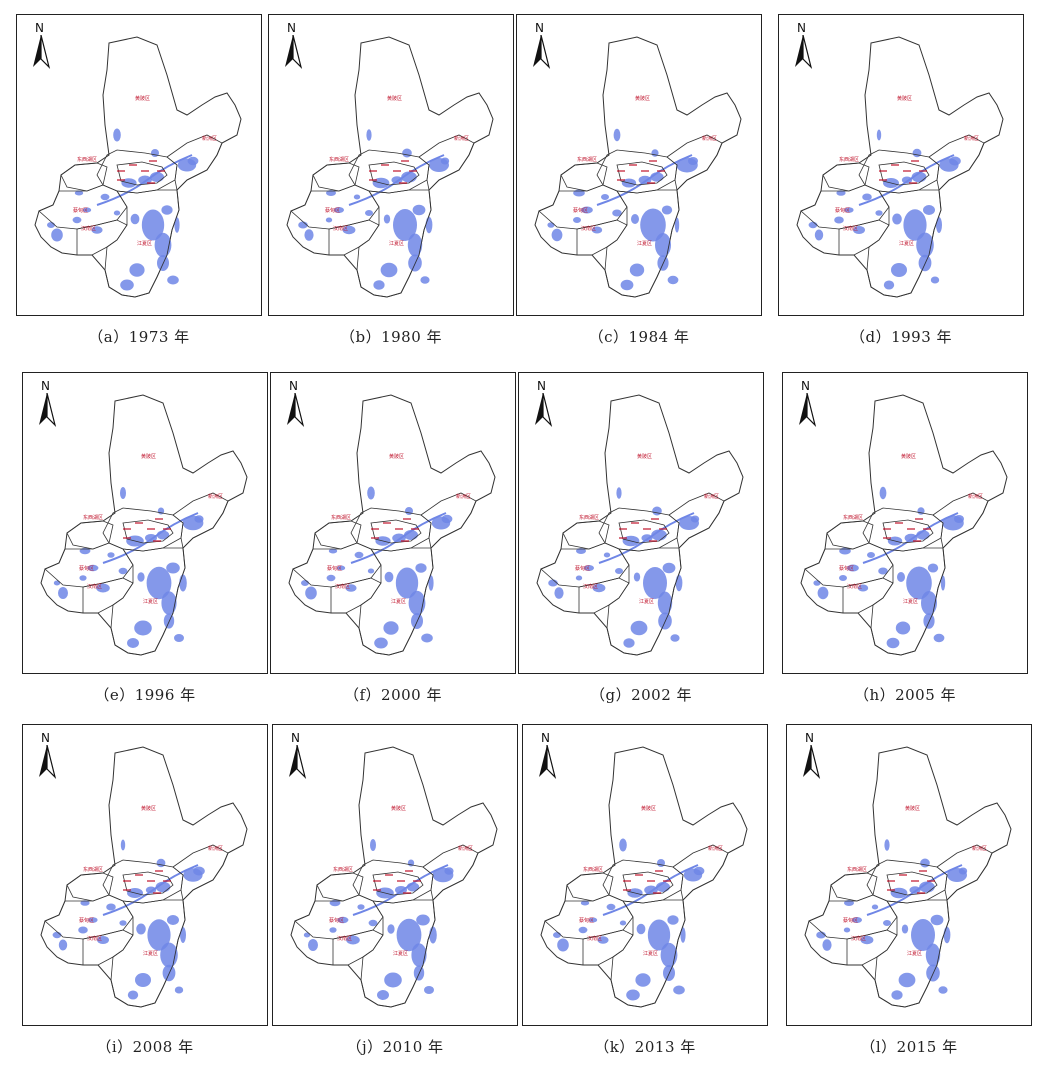 The width and height of the screenshot is (1038, 1072). What do you see at coordinates (391, 337) in the screenshot?
I see `panel-caption: （b）1980 年` at bounding box center [391, 337].